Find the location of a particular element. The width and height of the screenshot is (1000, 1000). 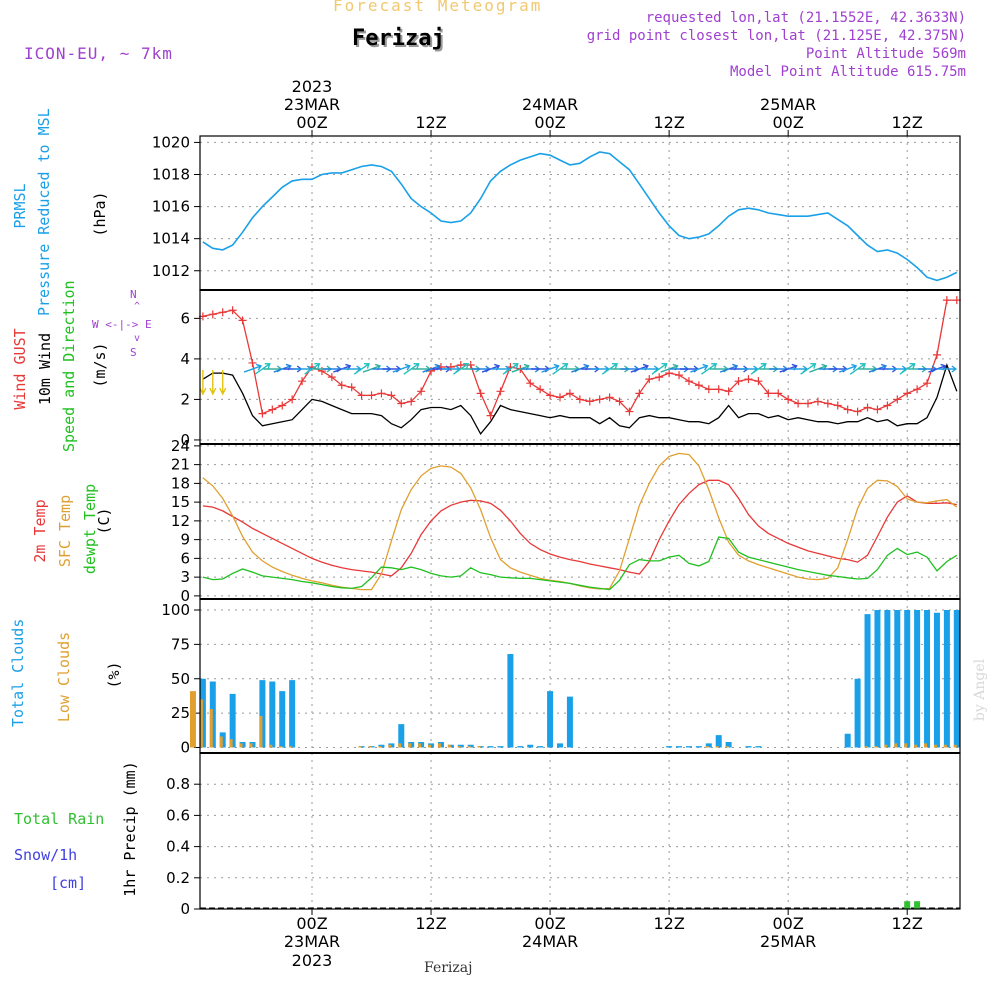

y-tick-label: 25 is located at coordinates (180, 713).